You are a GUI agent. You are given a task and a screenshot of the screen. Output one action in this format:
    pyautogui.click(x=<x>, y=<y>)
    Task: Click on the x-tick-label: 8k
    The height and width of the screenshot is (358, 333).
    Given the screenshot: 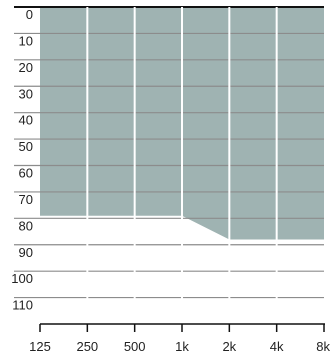 What is the action you would take?
    pyautogui.click(x=323, y=346)
    